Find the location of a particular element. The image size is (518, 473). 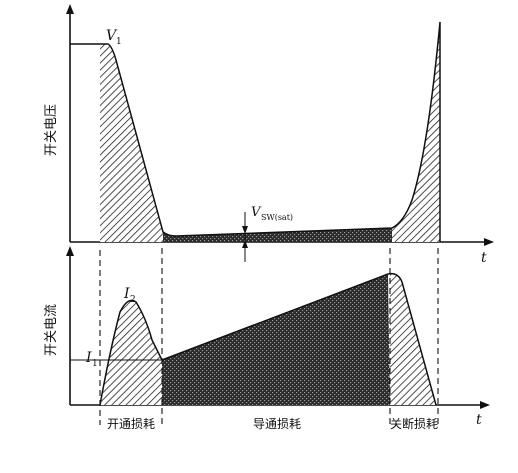

voltage-turn-on-area is located at coordinates (131, 143).